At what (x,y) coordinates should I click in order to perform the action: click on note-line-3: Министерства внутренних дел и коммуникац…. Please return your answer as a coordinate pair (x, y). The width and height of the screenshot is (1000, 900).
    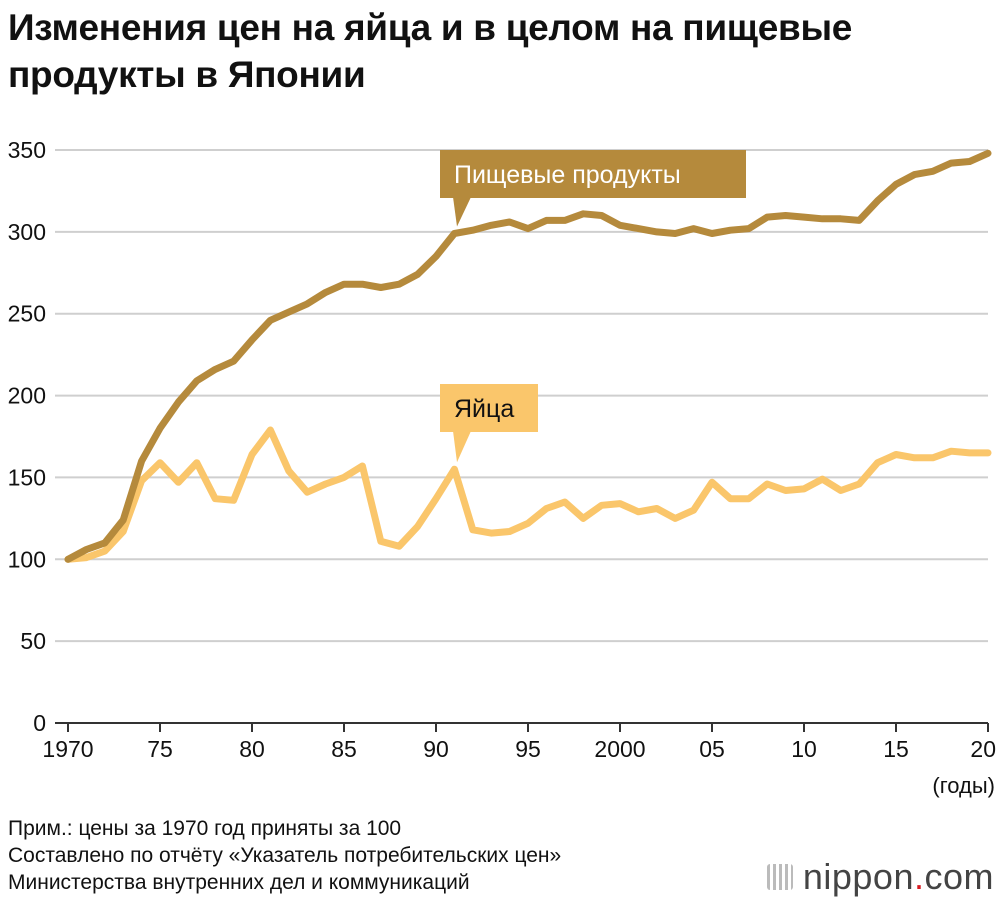
    Looking at the image, I should click on (239, 882).